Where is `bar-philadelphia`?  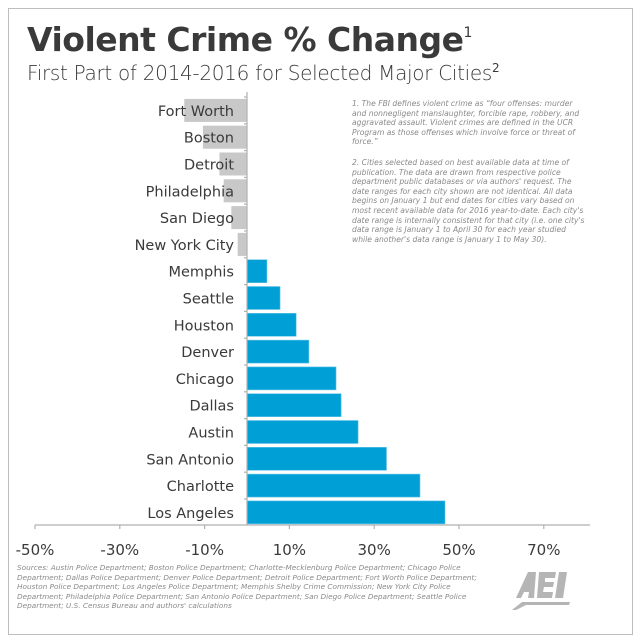 bar-philadelphia is located at coordinates (235, 191).